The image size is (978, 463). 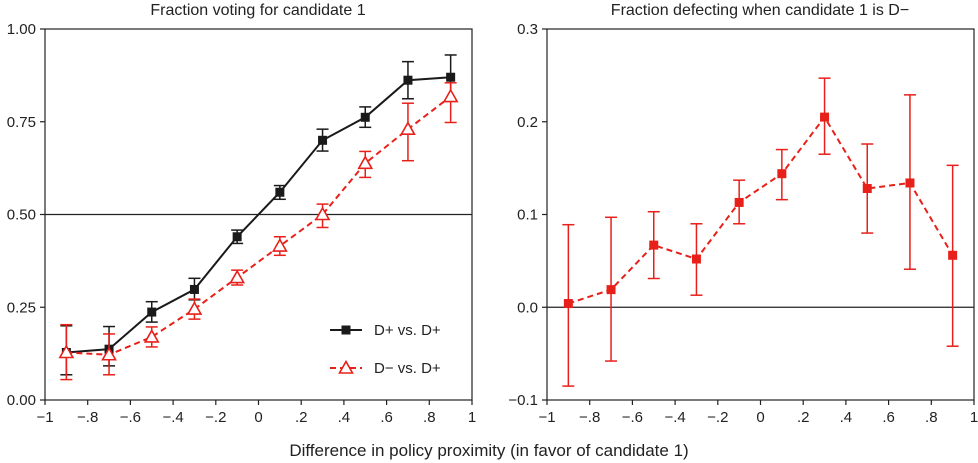 I want to click on left-y-tick-label: 0.50, so click(x=21, y=215).